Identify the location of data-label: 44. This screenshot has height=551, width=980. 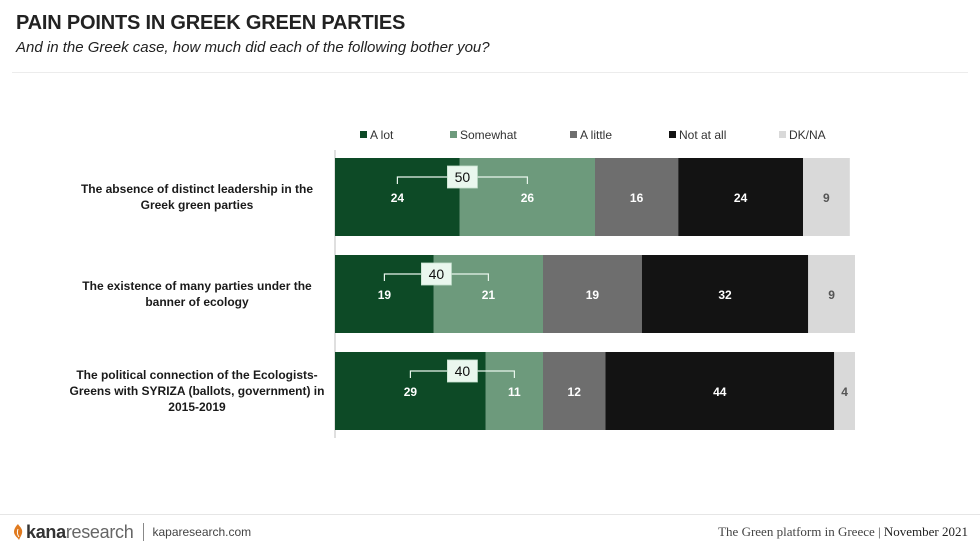
(720, 392).